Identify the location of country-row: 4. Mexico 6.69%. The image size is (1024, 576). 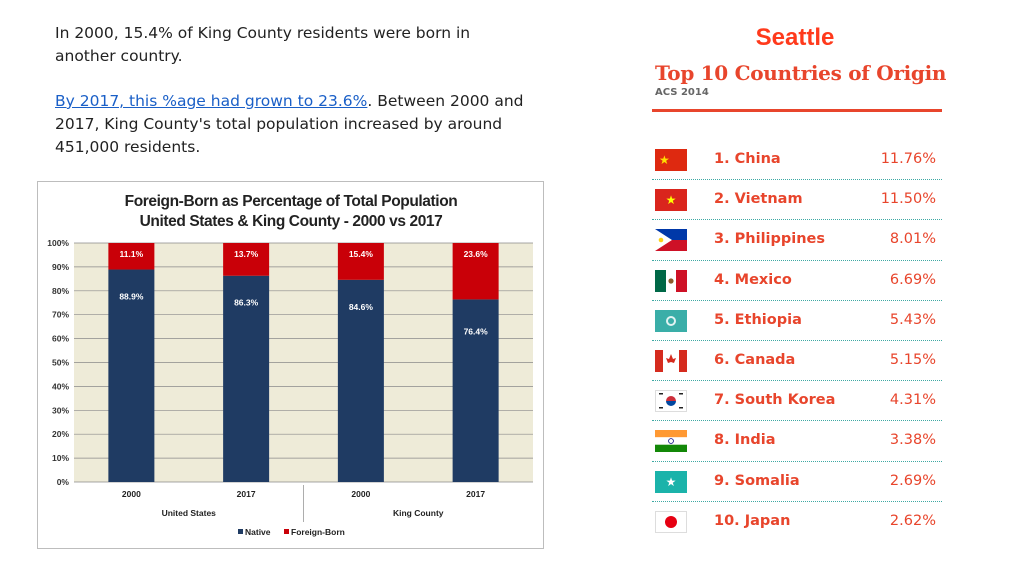
(797, 281).